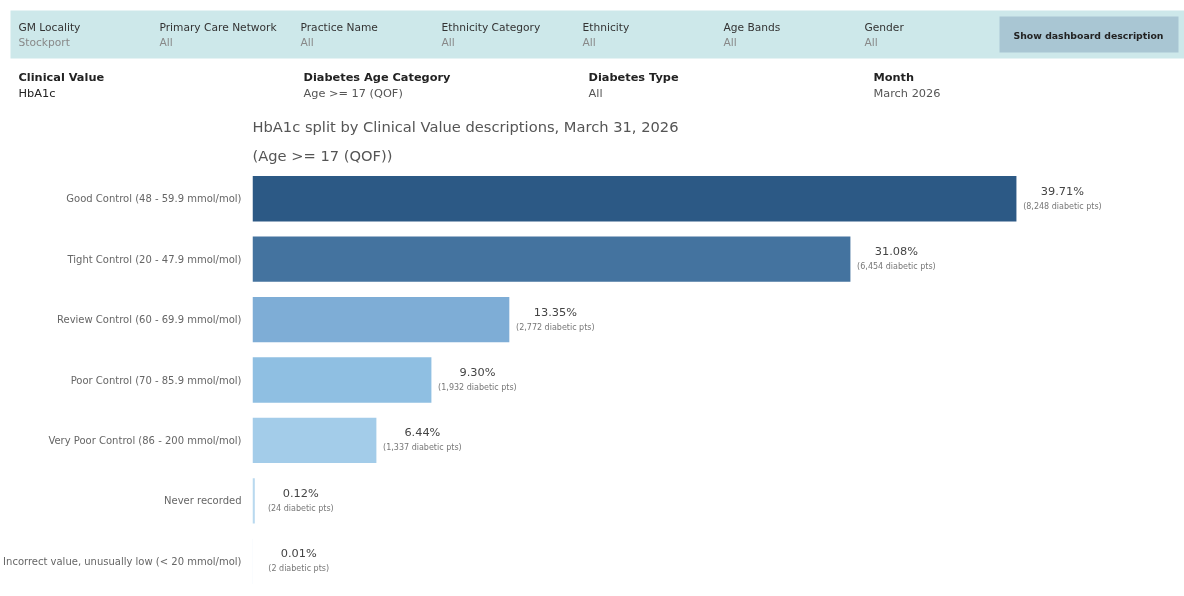  Describe the element at coordinates (154, 259) in the screenshot. I see `y-tick-label: Tight Control (20 - 47.9 mmol/mol)` at that location.